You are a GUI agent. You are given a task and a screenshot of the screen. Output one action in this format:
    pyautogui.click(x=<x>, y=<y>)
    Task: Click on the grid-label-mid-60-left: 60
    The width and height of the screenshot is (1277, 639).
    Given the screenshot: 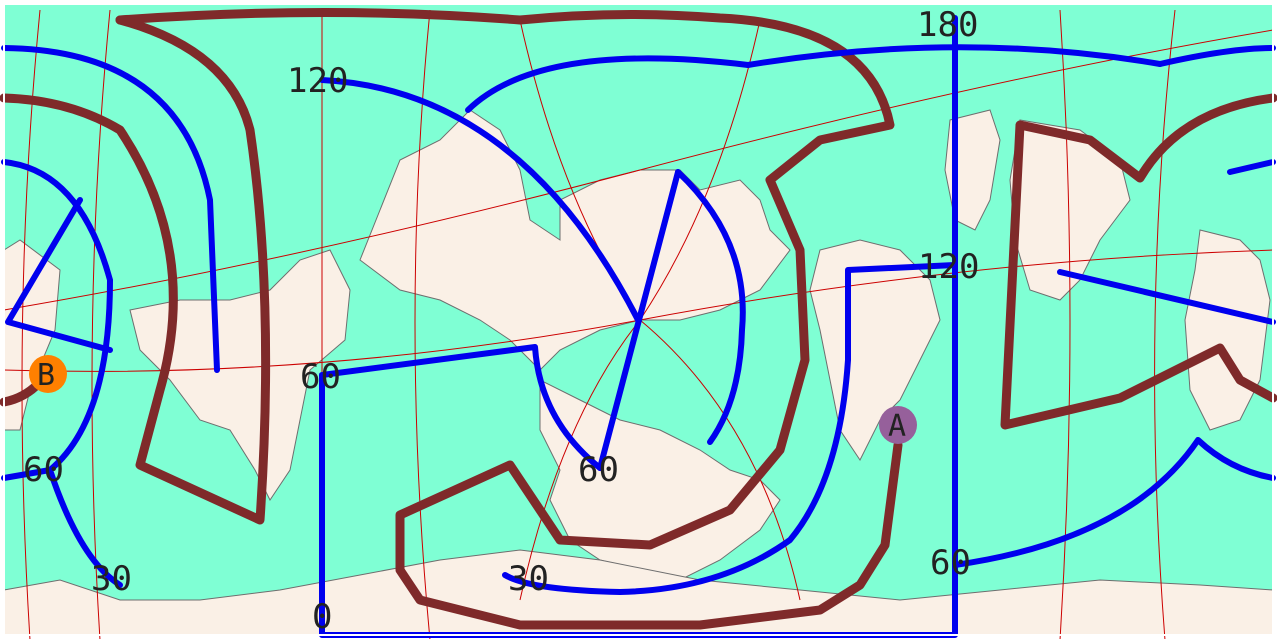 What is the action you would take?
    pyautogui.click(x=320, y=377)
    